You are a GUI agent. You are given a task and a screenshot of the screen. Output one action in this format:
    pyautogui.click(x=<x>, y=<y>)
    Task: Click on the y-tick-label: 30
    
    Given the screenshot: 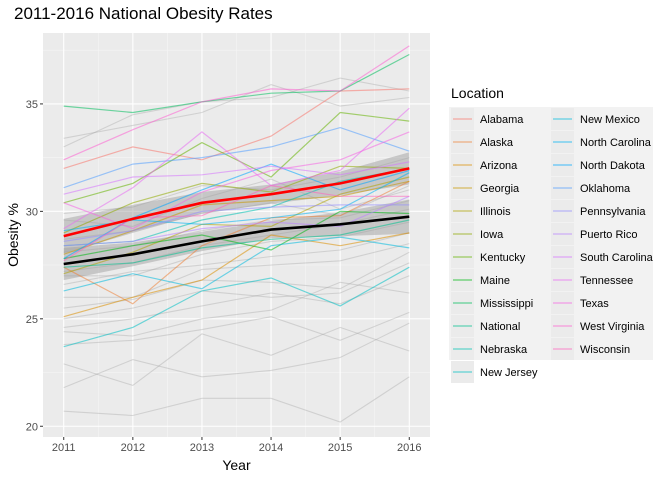 What is the action you would take?
    pyautogui.click(x=32, y=212)
    